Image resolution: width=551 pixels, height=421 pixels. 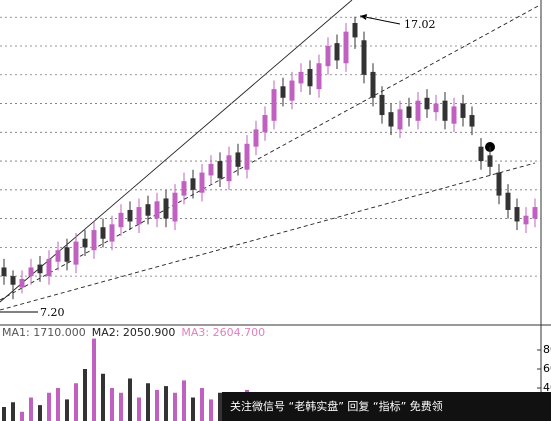 I want to click on arrow-head, so click(x=363, y=17).